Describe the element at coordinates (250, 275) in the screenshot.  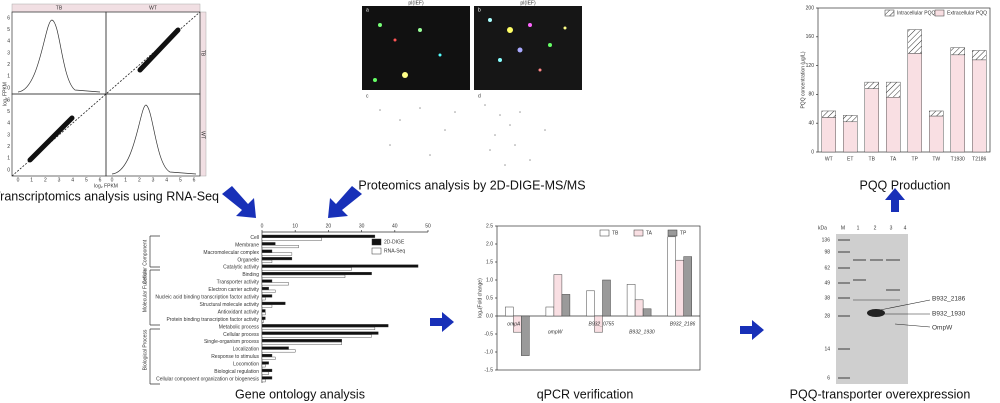
I see `category-label: Binding` at that location.